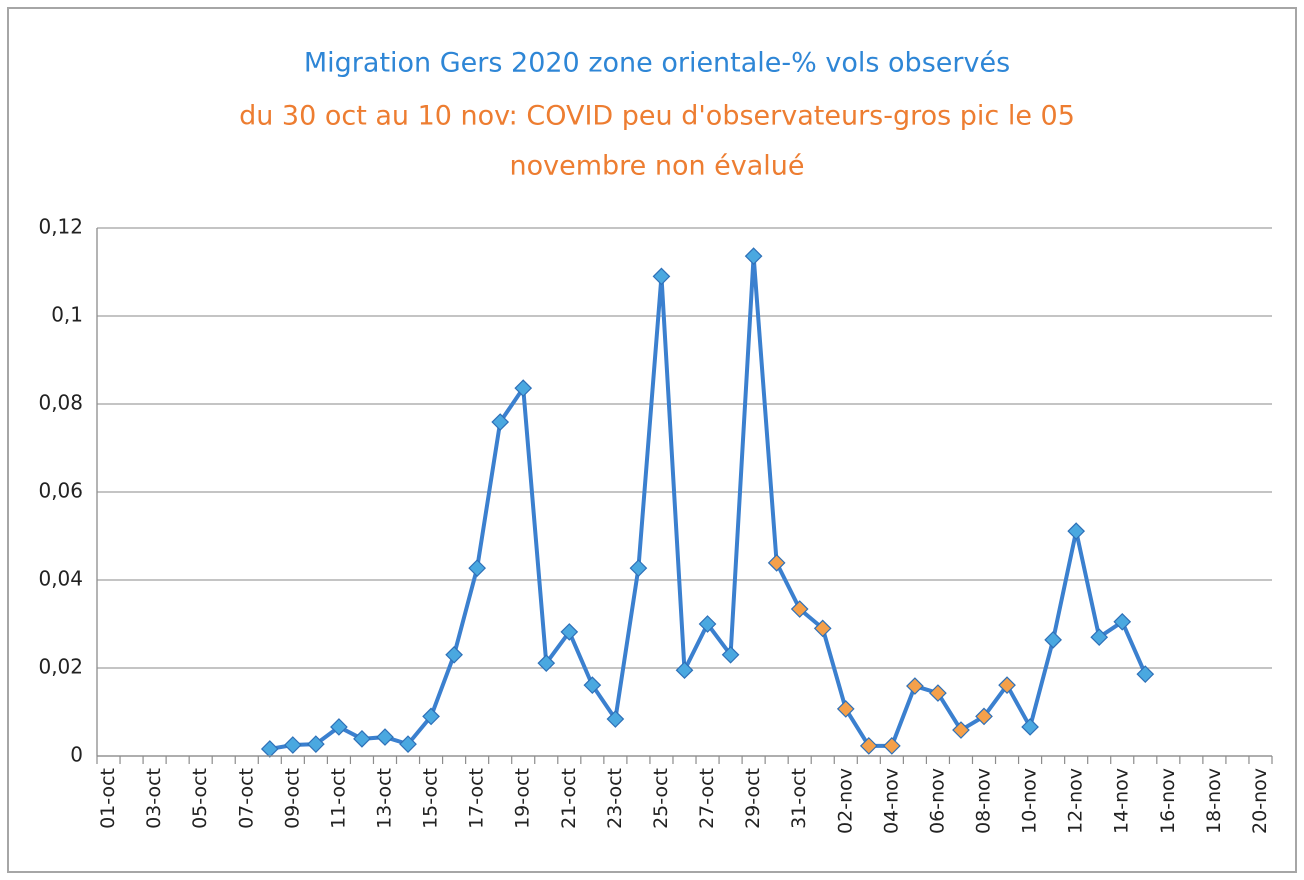 The image size is (1304, 880). I want to click on y-tick-label: 0,1, so click(67, 315).